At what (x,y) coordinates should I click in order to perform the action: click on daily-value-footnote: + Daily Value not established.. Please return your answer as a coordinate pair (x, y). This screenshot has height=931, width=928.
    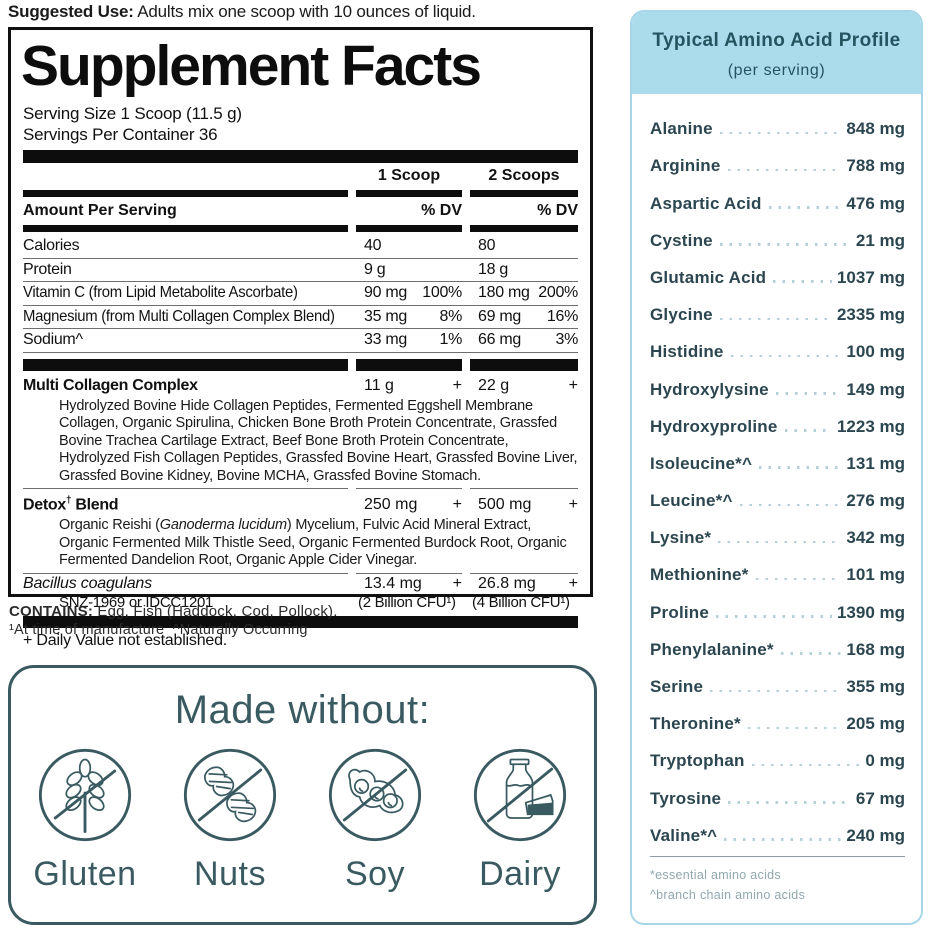
    Looking at the image, I should click on (125, 640).